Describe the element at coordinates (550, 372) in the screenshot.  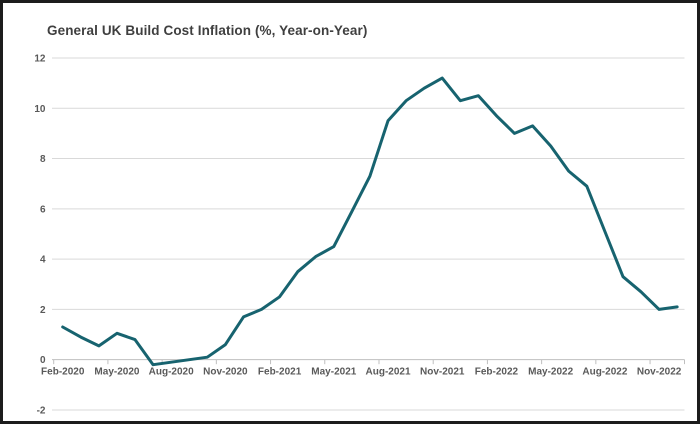
I see `x-axis-label: May-2022` at that location.